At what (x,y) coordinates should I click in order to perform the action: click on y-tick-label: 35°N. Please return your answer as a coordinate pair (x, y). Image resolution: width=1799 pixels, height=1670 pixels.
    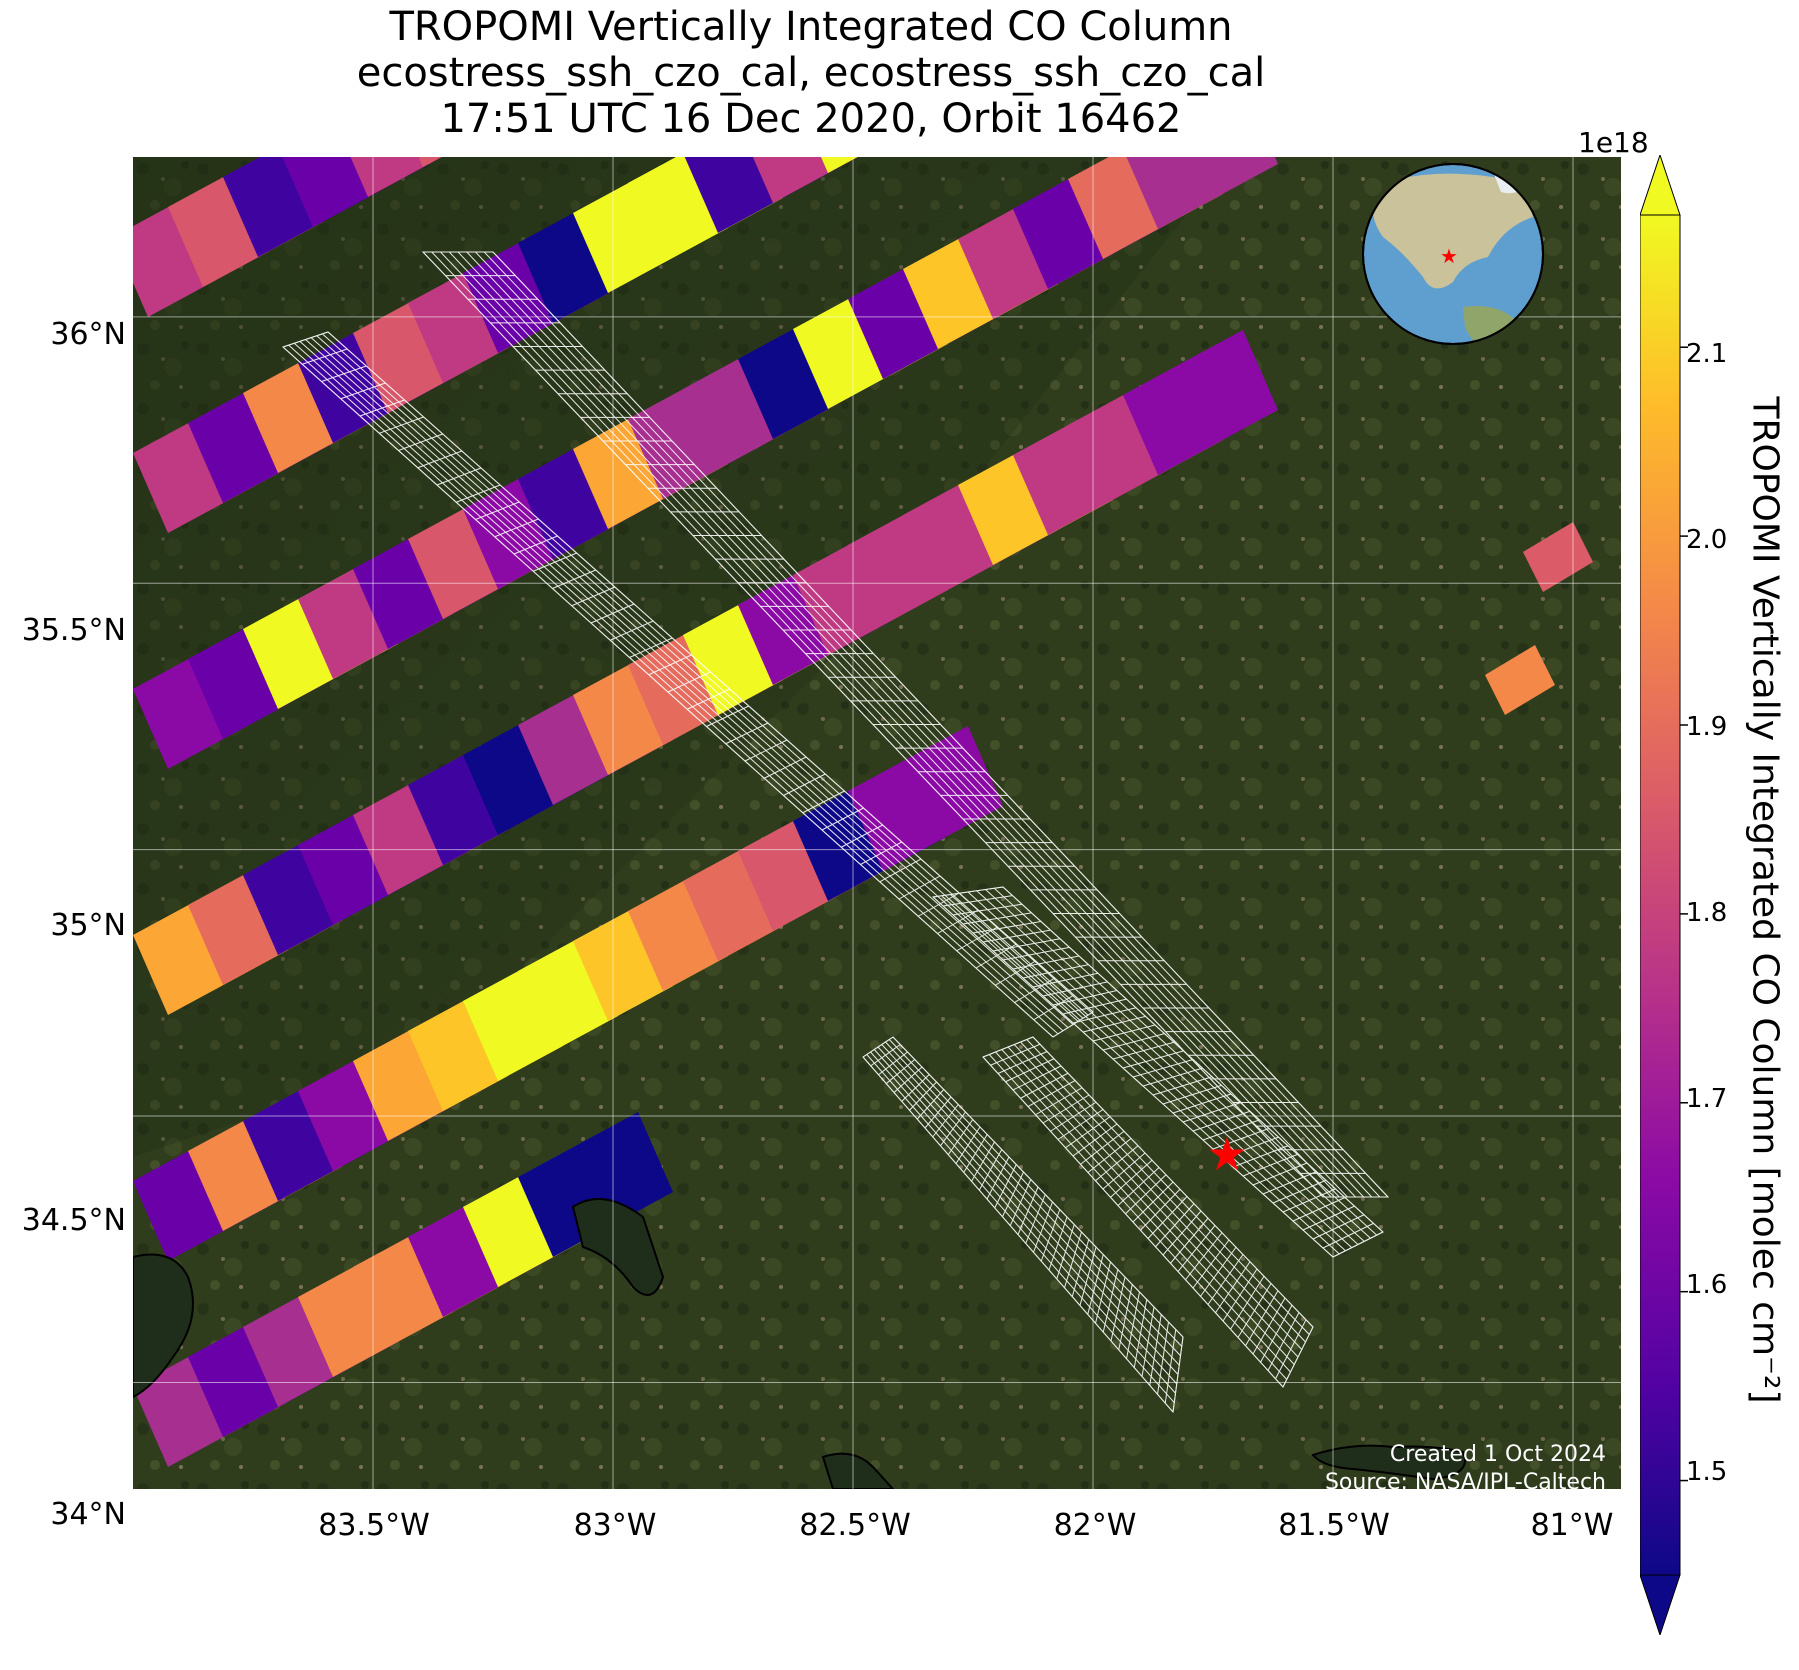
    Looking at the image, I should click on (88, 925).